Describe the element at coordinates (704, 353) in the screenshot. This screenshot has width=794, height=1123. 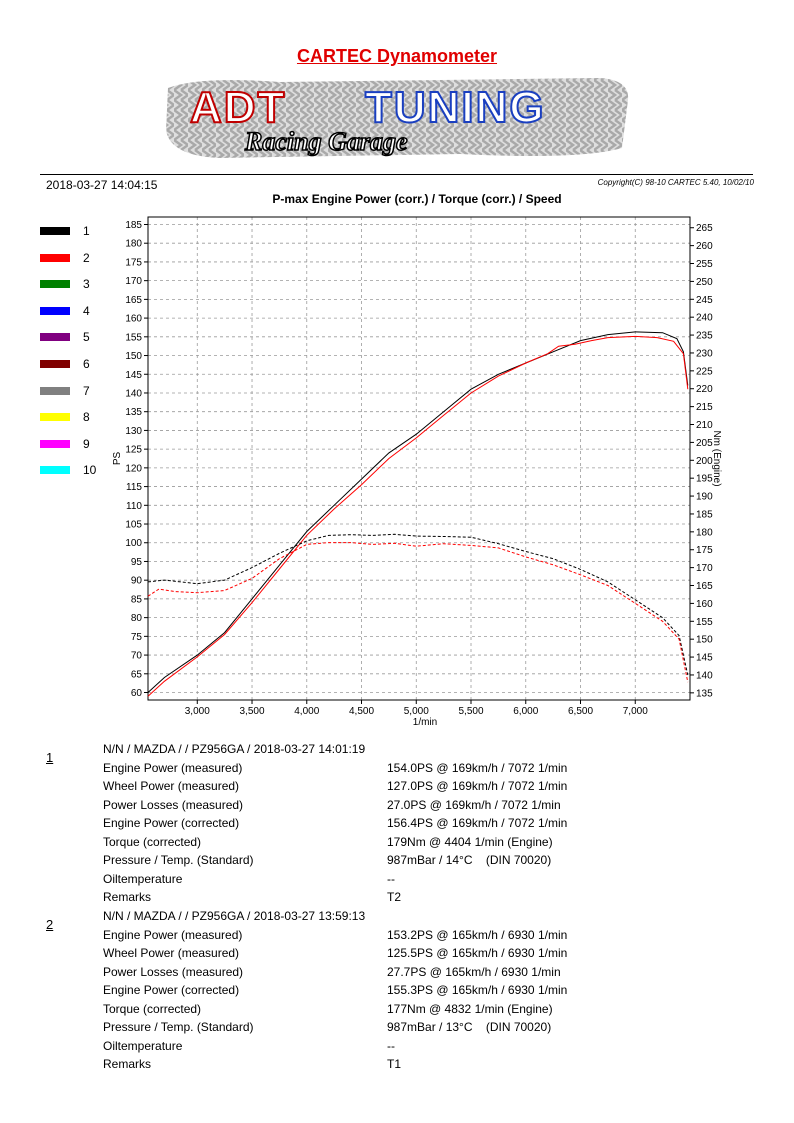
I see `y2-tick-label: 230` at that location.